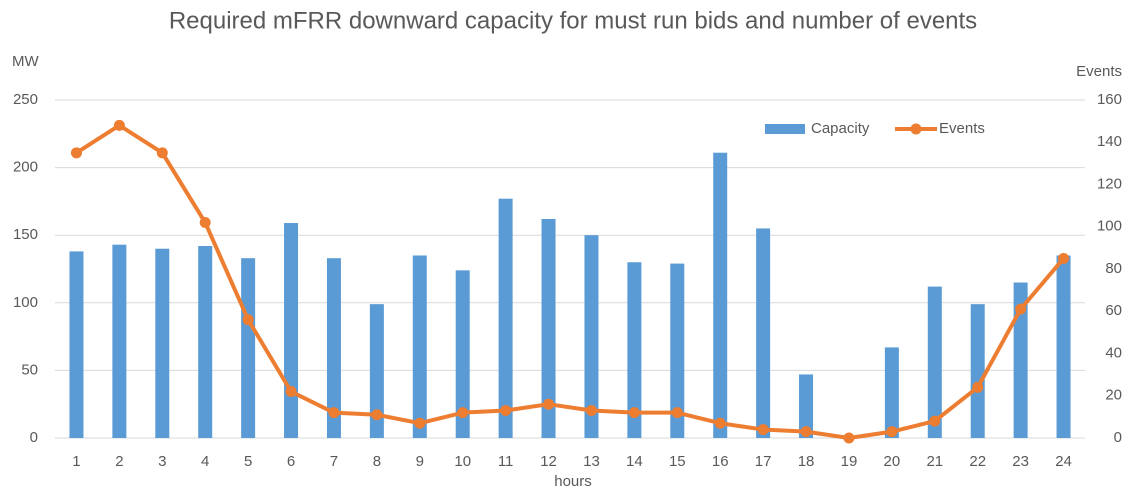 The width and height of the screenshot is (1146, 492). I want to click on x-tick-label: 1, so click(76, 461).